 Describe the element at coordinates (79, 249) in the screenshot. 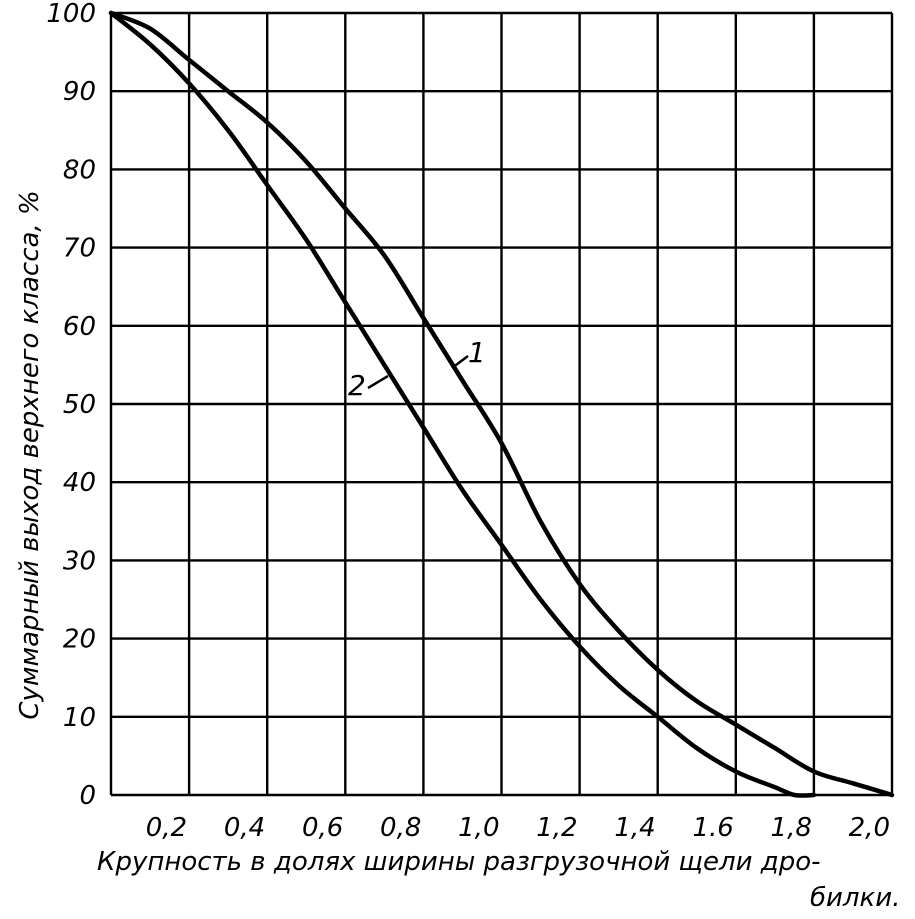

I see `y-tick-label: 70` at that location.